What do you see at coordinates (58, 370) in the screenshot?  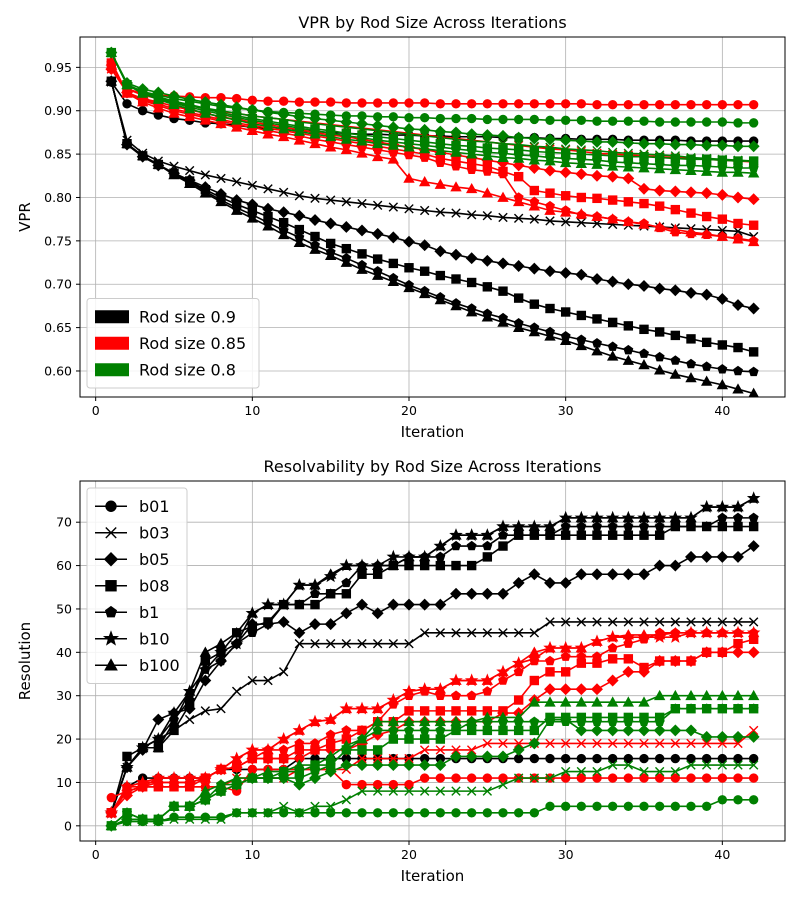 I see `y-tick-label: 0.60` at bounding box center [58, 370].